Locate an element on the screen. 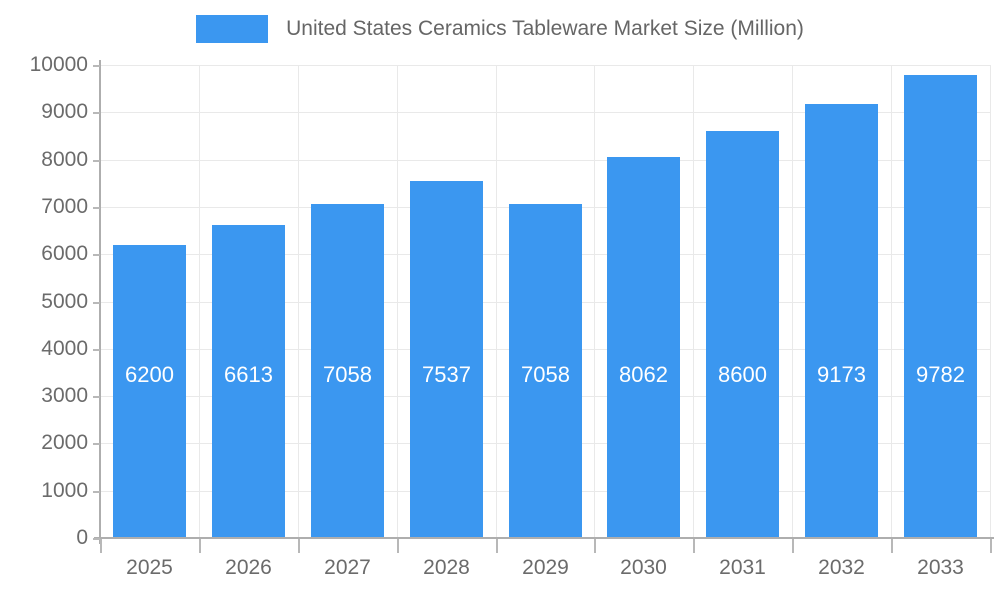 The height and width of the screenshot is (600, 1000). y-axis-tick-label: 9000 is located at coordinates (64, 112).